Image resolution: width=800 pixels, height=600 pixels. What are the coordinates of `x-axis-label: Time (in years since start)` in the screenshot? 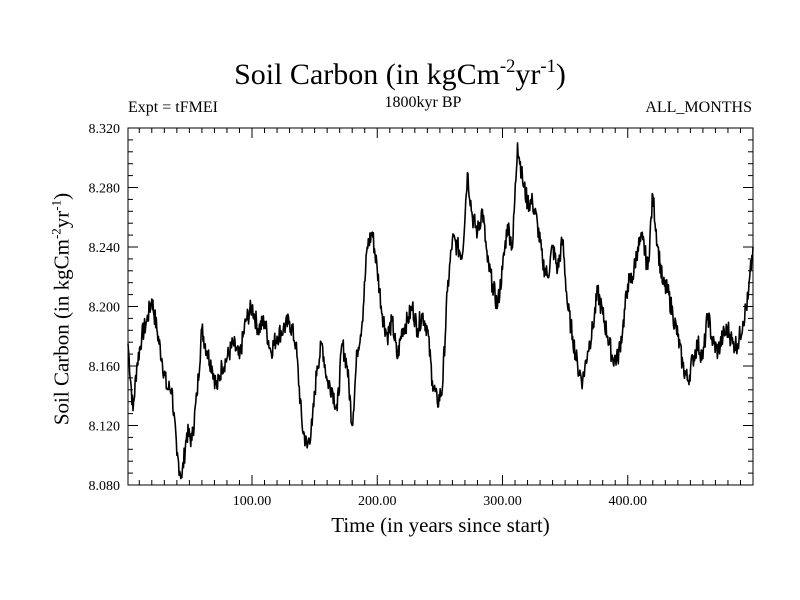 It's located at (440, 525).